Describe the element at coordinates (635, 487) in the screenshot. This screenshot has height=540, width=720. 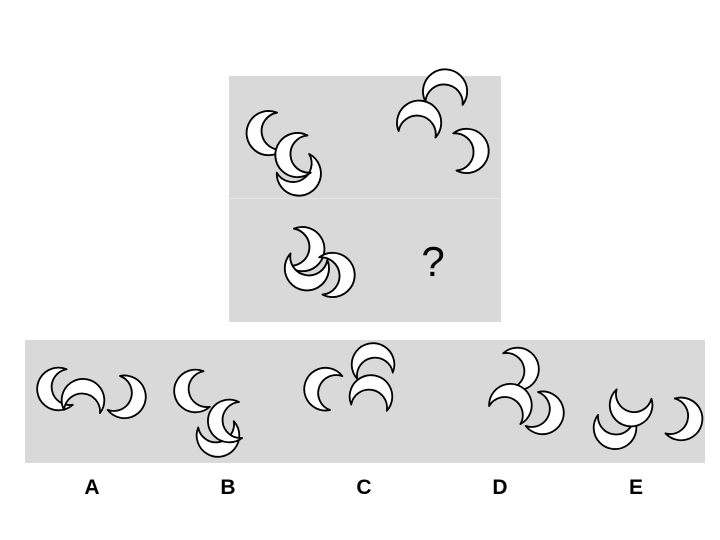
I see `option-label-e: E` at that location.